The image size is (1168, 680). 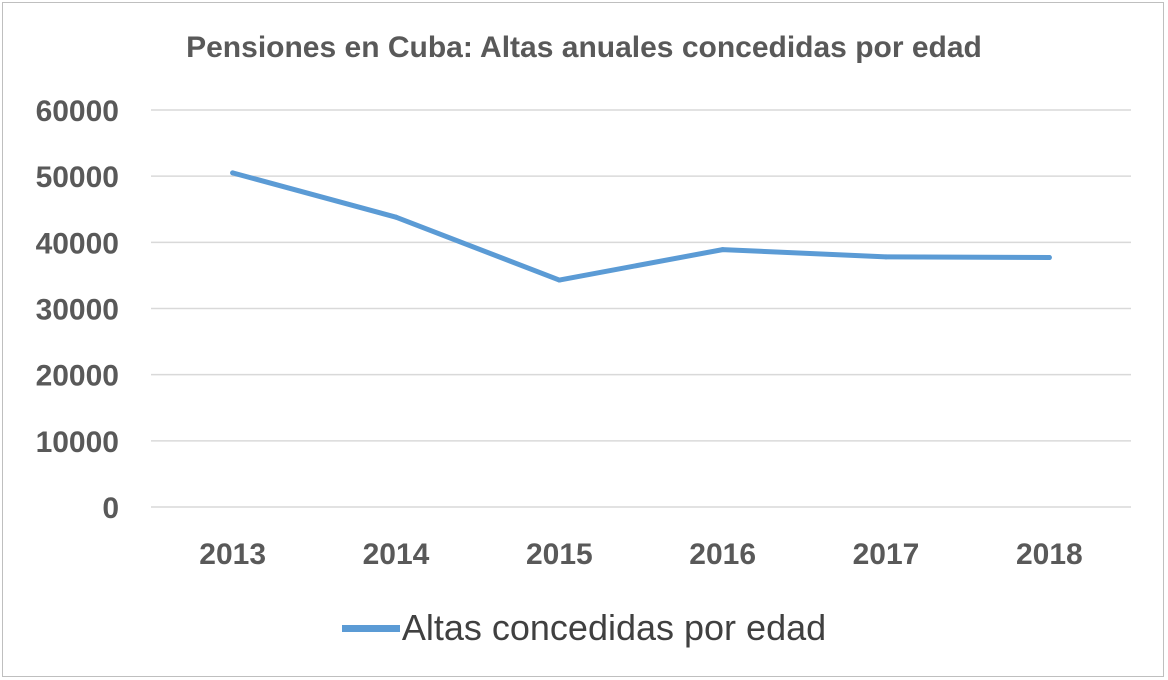 I want to click on y-tick-label: 20000, so click(x=77, y=376).